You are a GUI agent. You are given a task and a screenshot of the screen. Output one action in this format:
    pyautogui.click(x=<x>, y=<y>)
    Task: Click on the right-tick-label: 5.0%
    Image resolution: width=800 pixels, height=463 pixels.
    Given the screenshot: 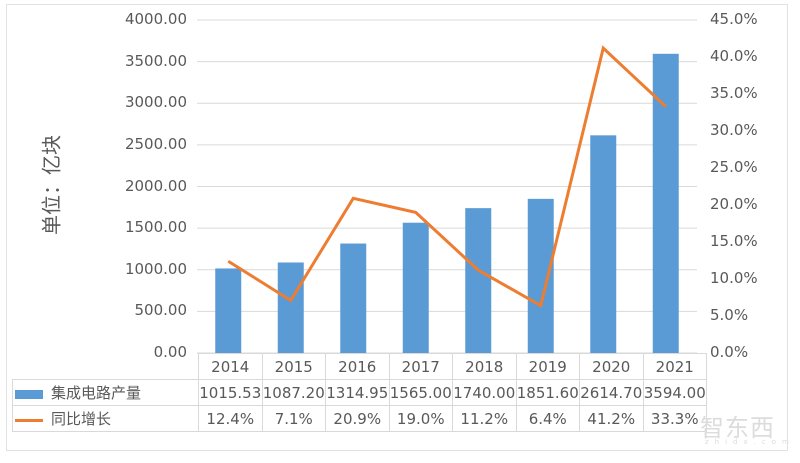 What is the action you would take?
    pyautogui.click(x=729, y=315)
    